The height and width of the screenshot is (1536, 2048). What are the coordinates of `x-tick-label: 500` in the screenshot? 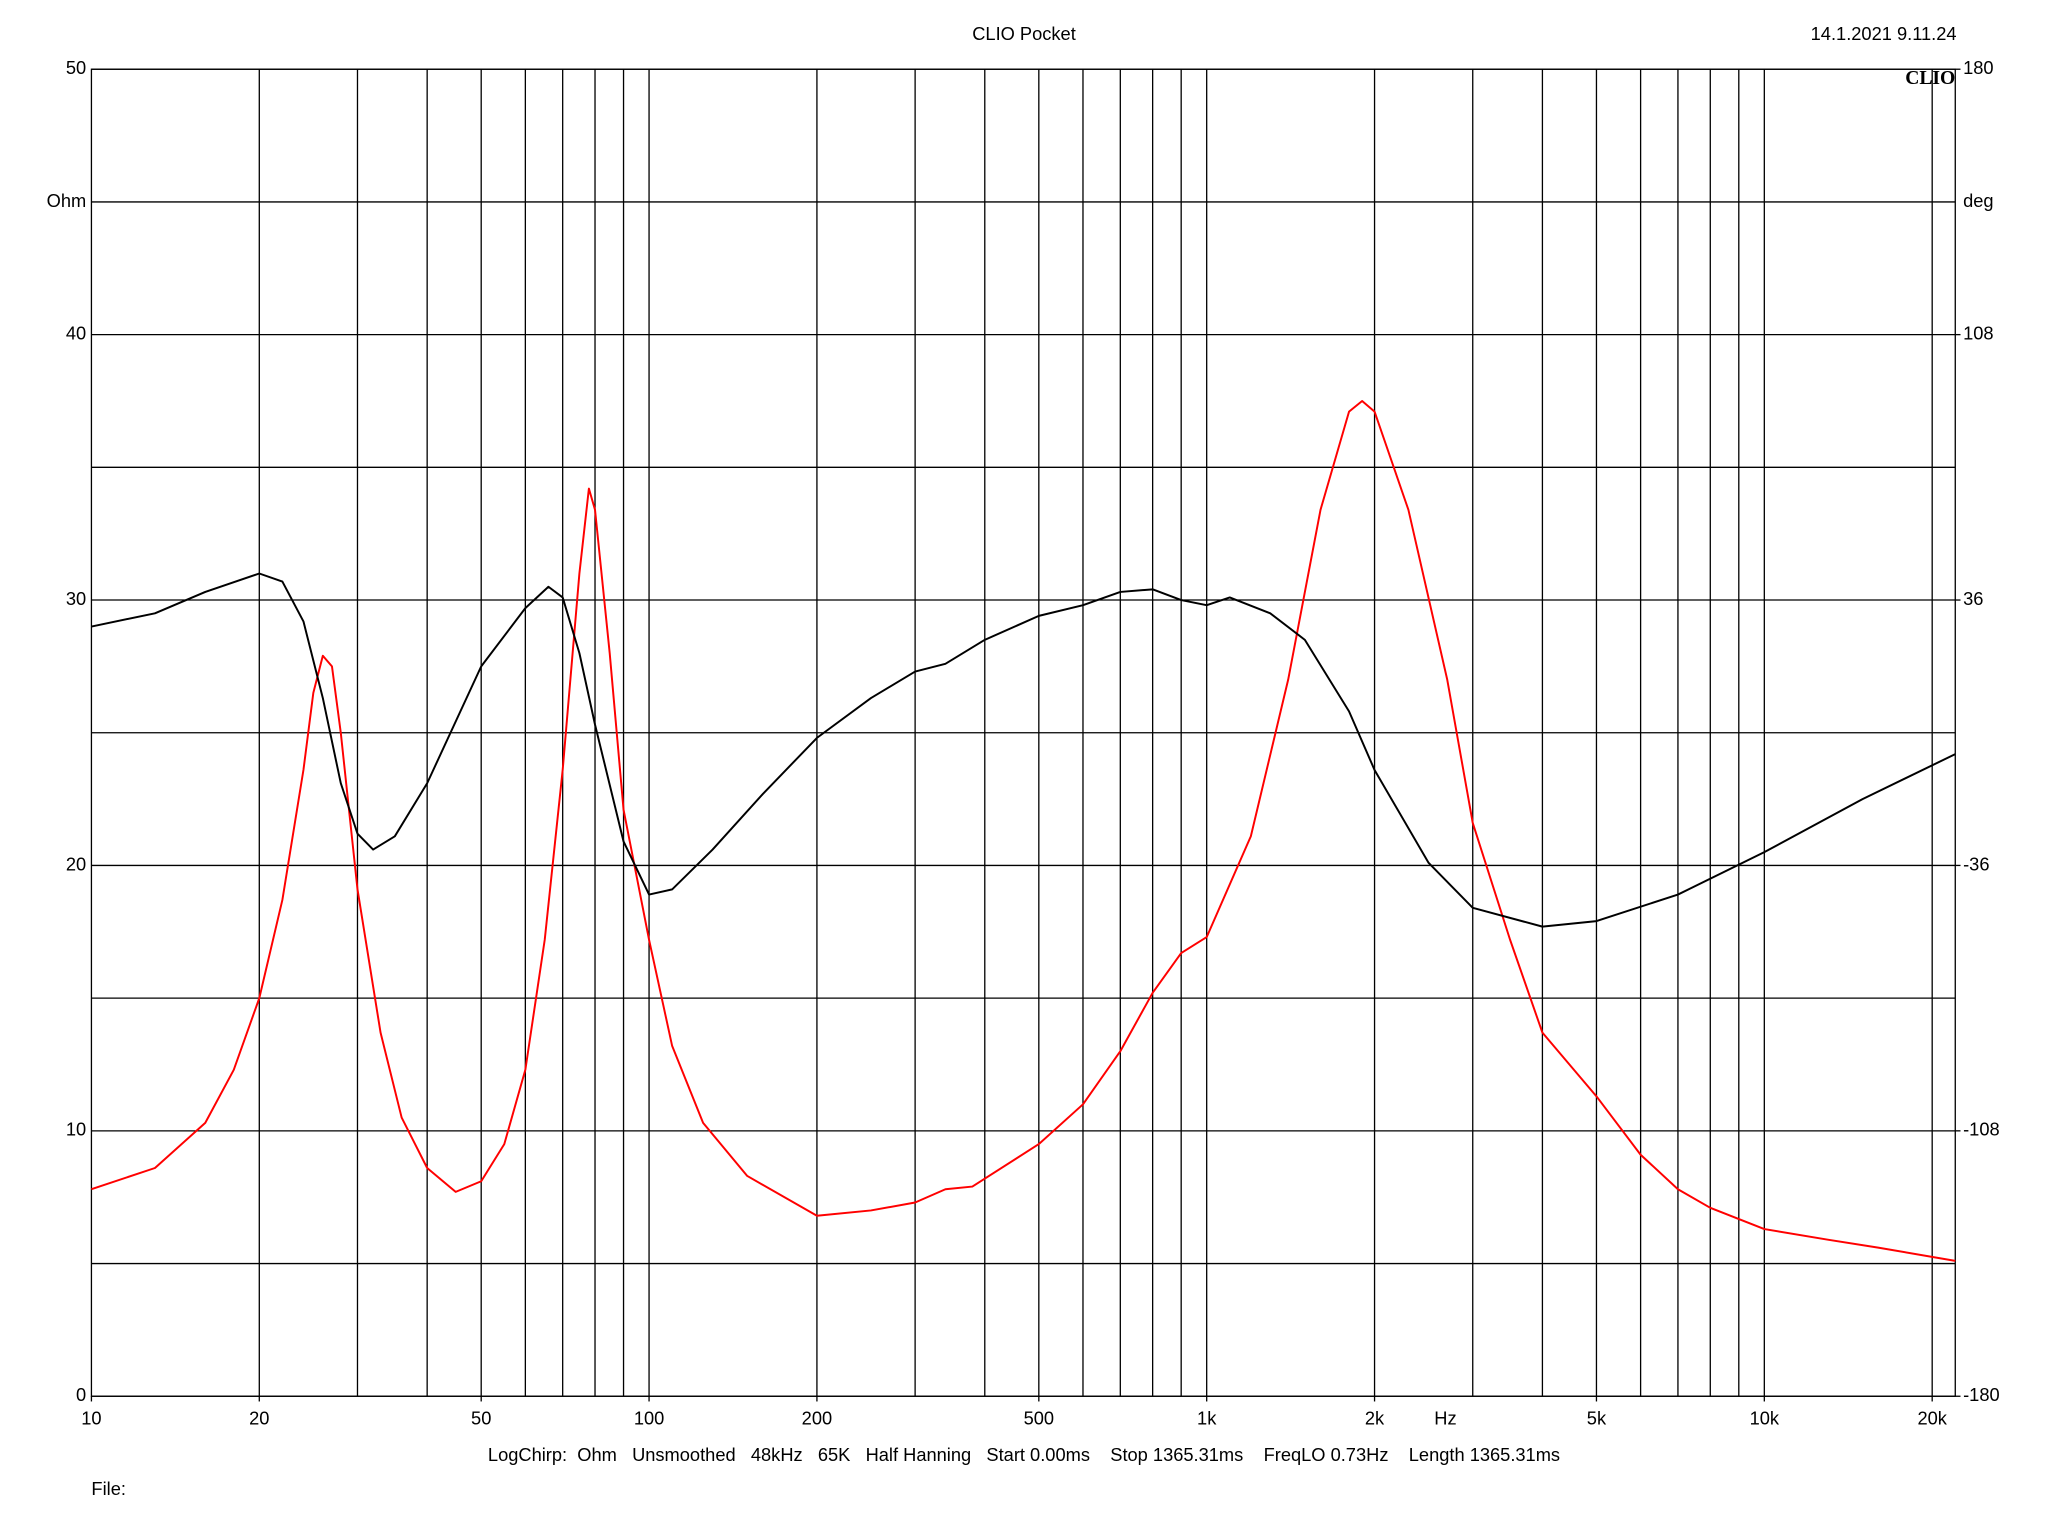 It's located at (1039, 1418).